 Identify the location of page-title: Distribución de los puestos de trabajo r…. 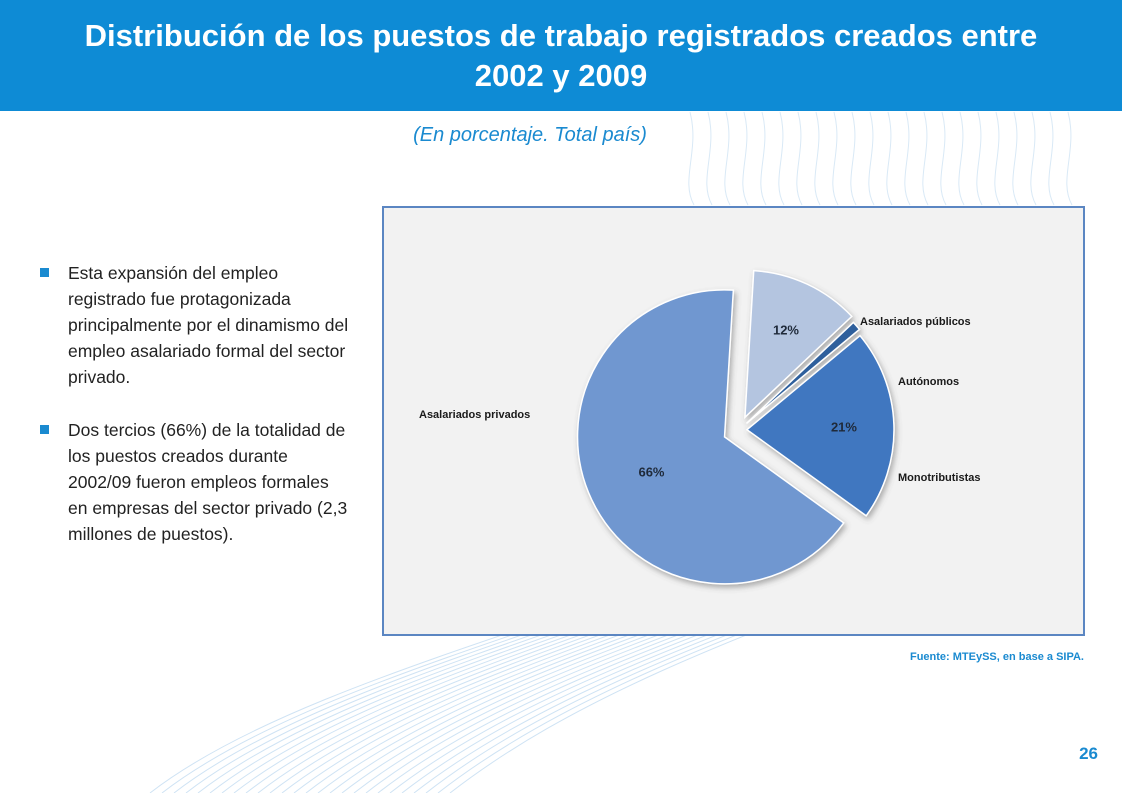
(561, 55).